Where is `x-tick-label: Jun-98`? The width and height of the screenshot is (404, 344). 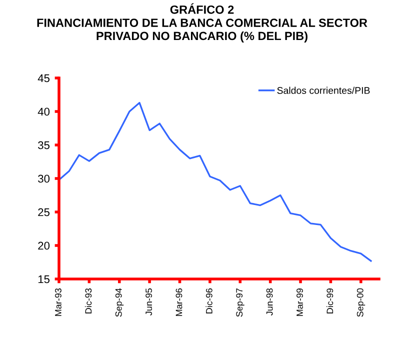 x-tick-label: Jun-98 is located at coordinates (269, 302).